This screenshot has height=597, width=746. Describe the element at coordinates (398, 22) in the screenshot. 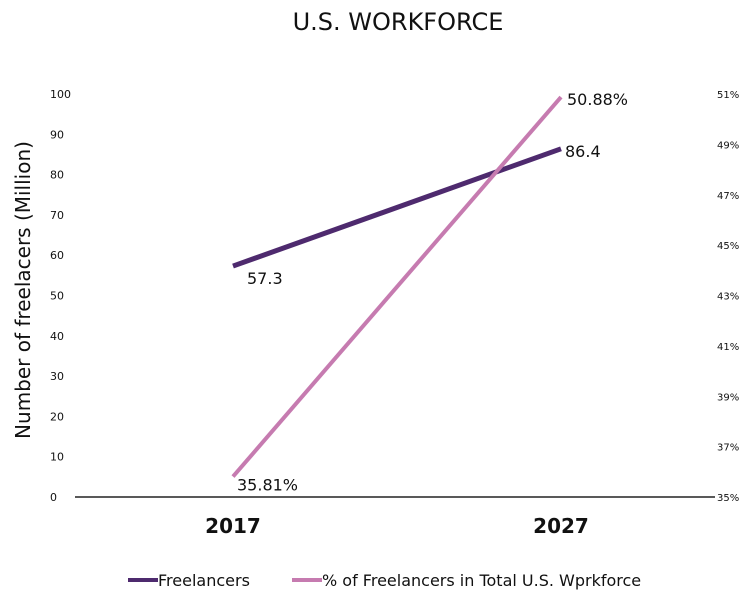

I see `chart-title: U.S. WORKFORCE` at that location.